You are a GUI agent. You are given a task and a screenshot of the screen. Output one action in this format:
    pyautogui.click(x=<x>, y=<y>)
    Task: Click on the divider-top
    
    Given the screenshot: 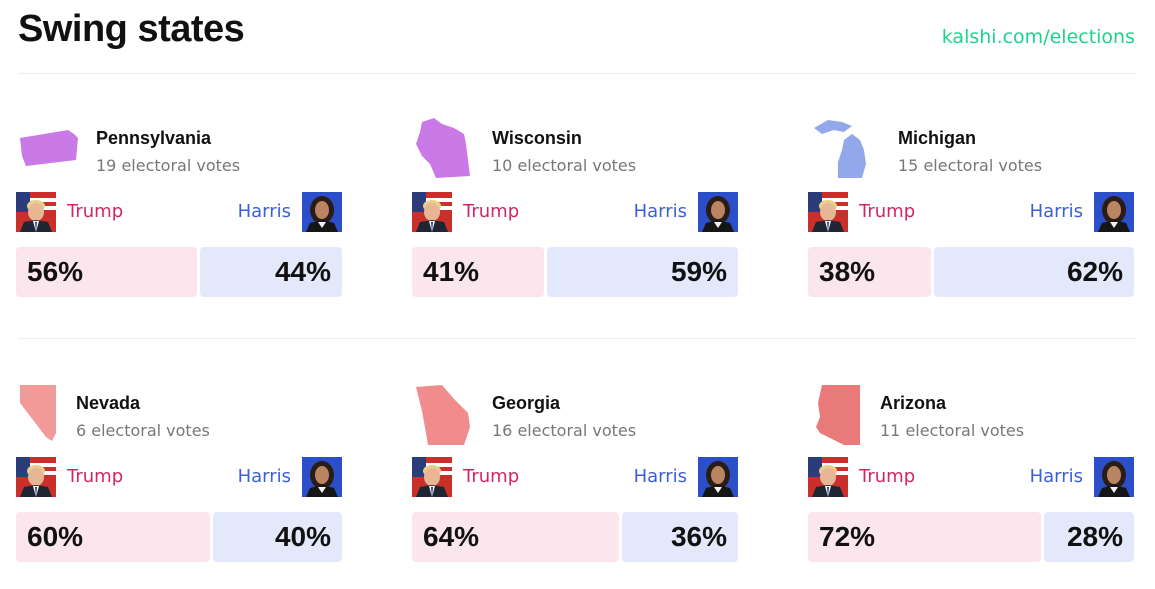 What is the action you would take?
    pyautogui.click(x=576, y=73)
    